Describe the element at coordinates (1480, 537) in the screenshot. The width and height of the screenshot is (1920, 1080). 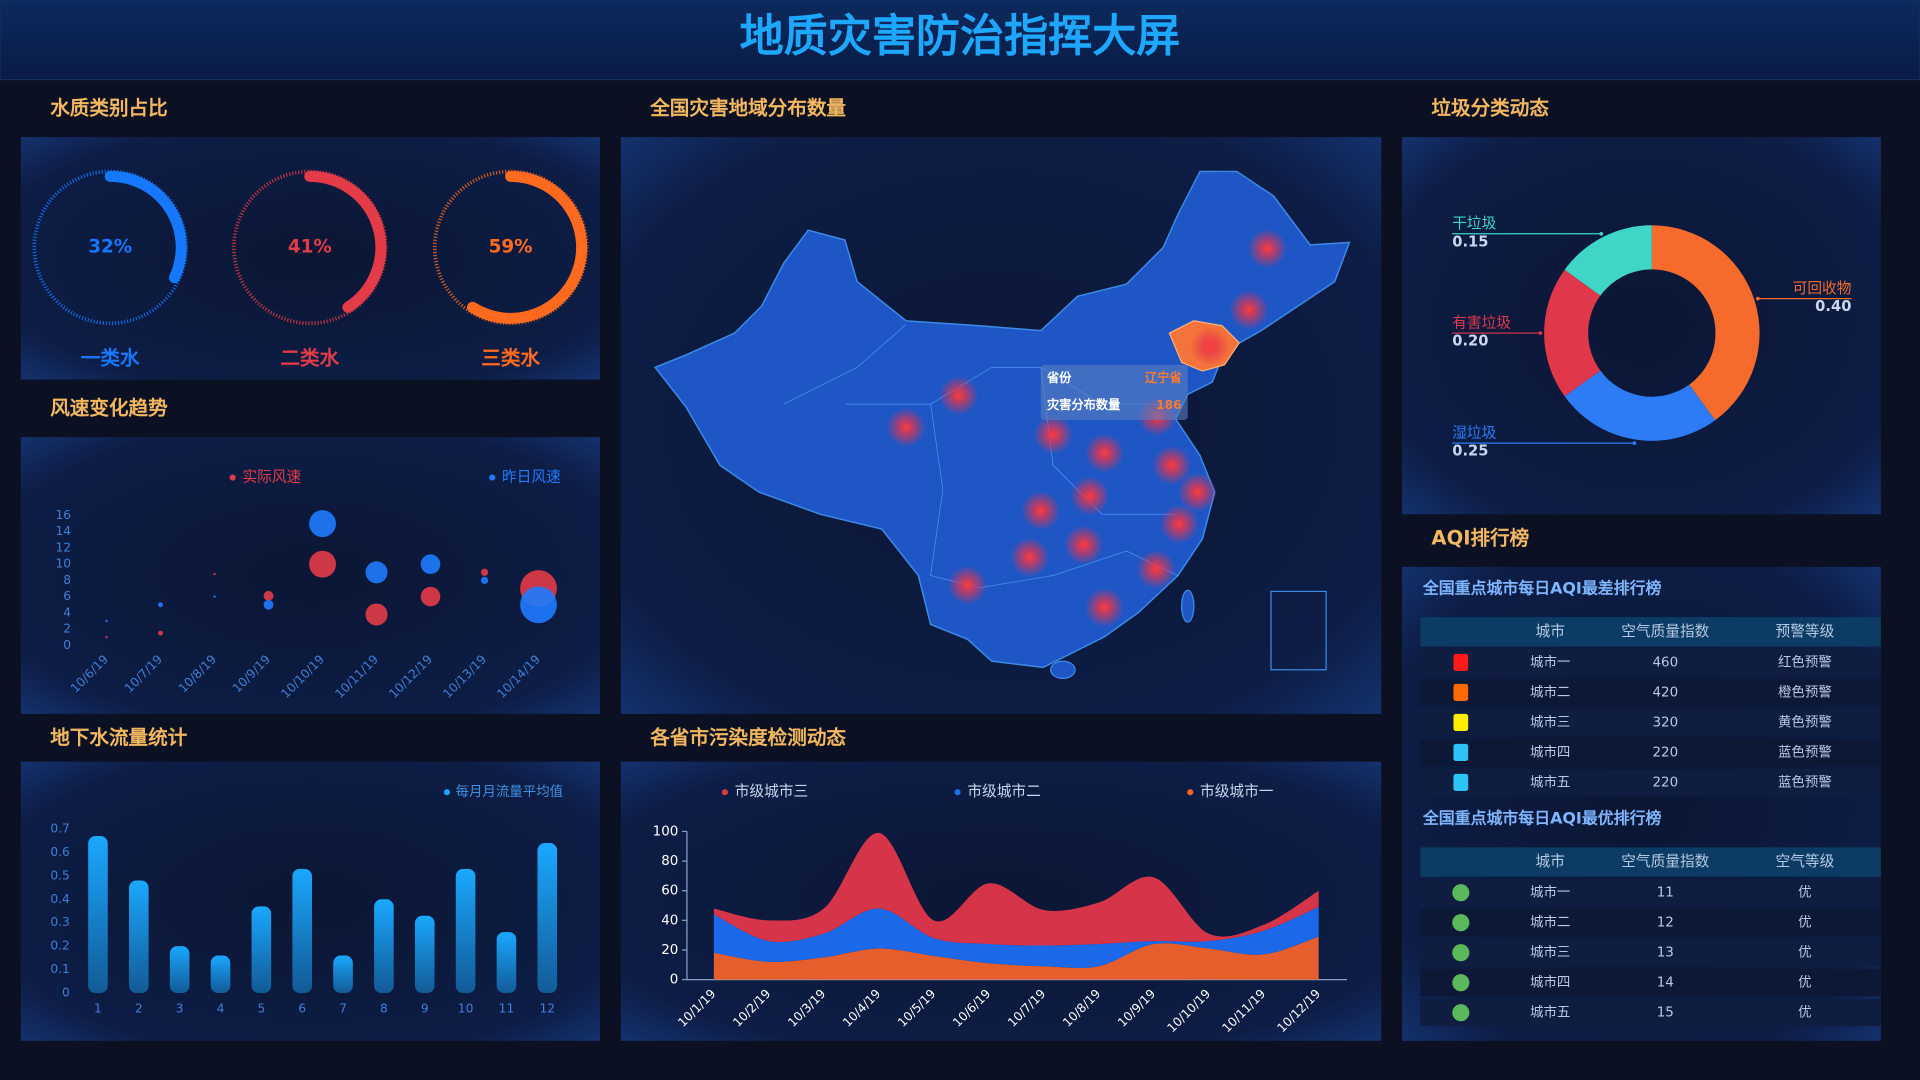
I see `panel-title: AQI排行榜` at that location.